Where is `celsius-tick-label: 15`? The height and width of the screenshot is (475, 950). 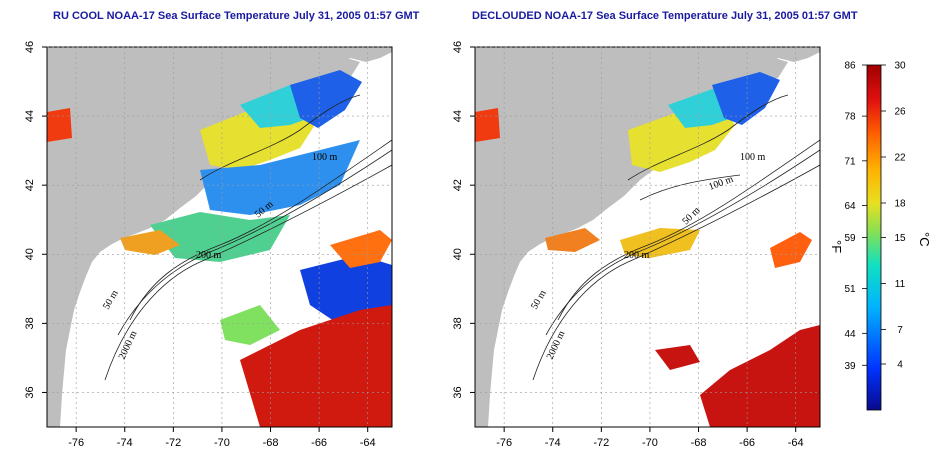 celsius-tick-label: 15 is located at coordinates (900, 238).